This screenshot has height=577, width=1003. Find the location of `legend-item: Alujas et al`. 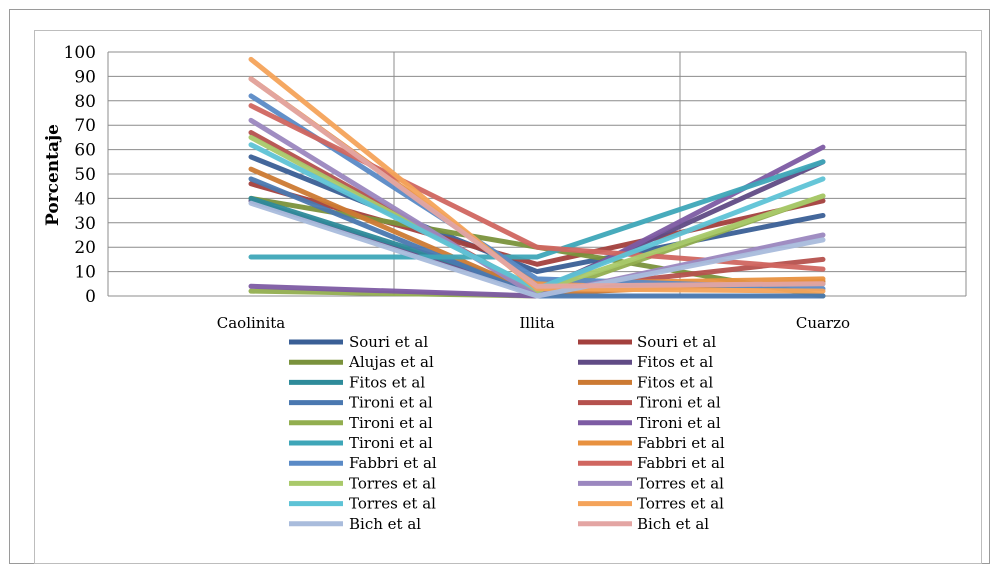

legend-item: Alujas et al is located at coordinates (361, 362).